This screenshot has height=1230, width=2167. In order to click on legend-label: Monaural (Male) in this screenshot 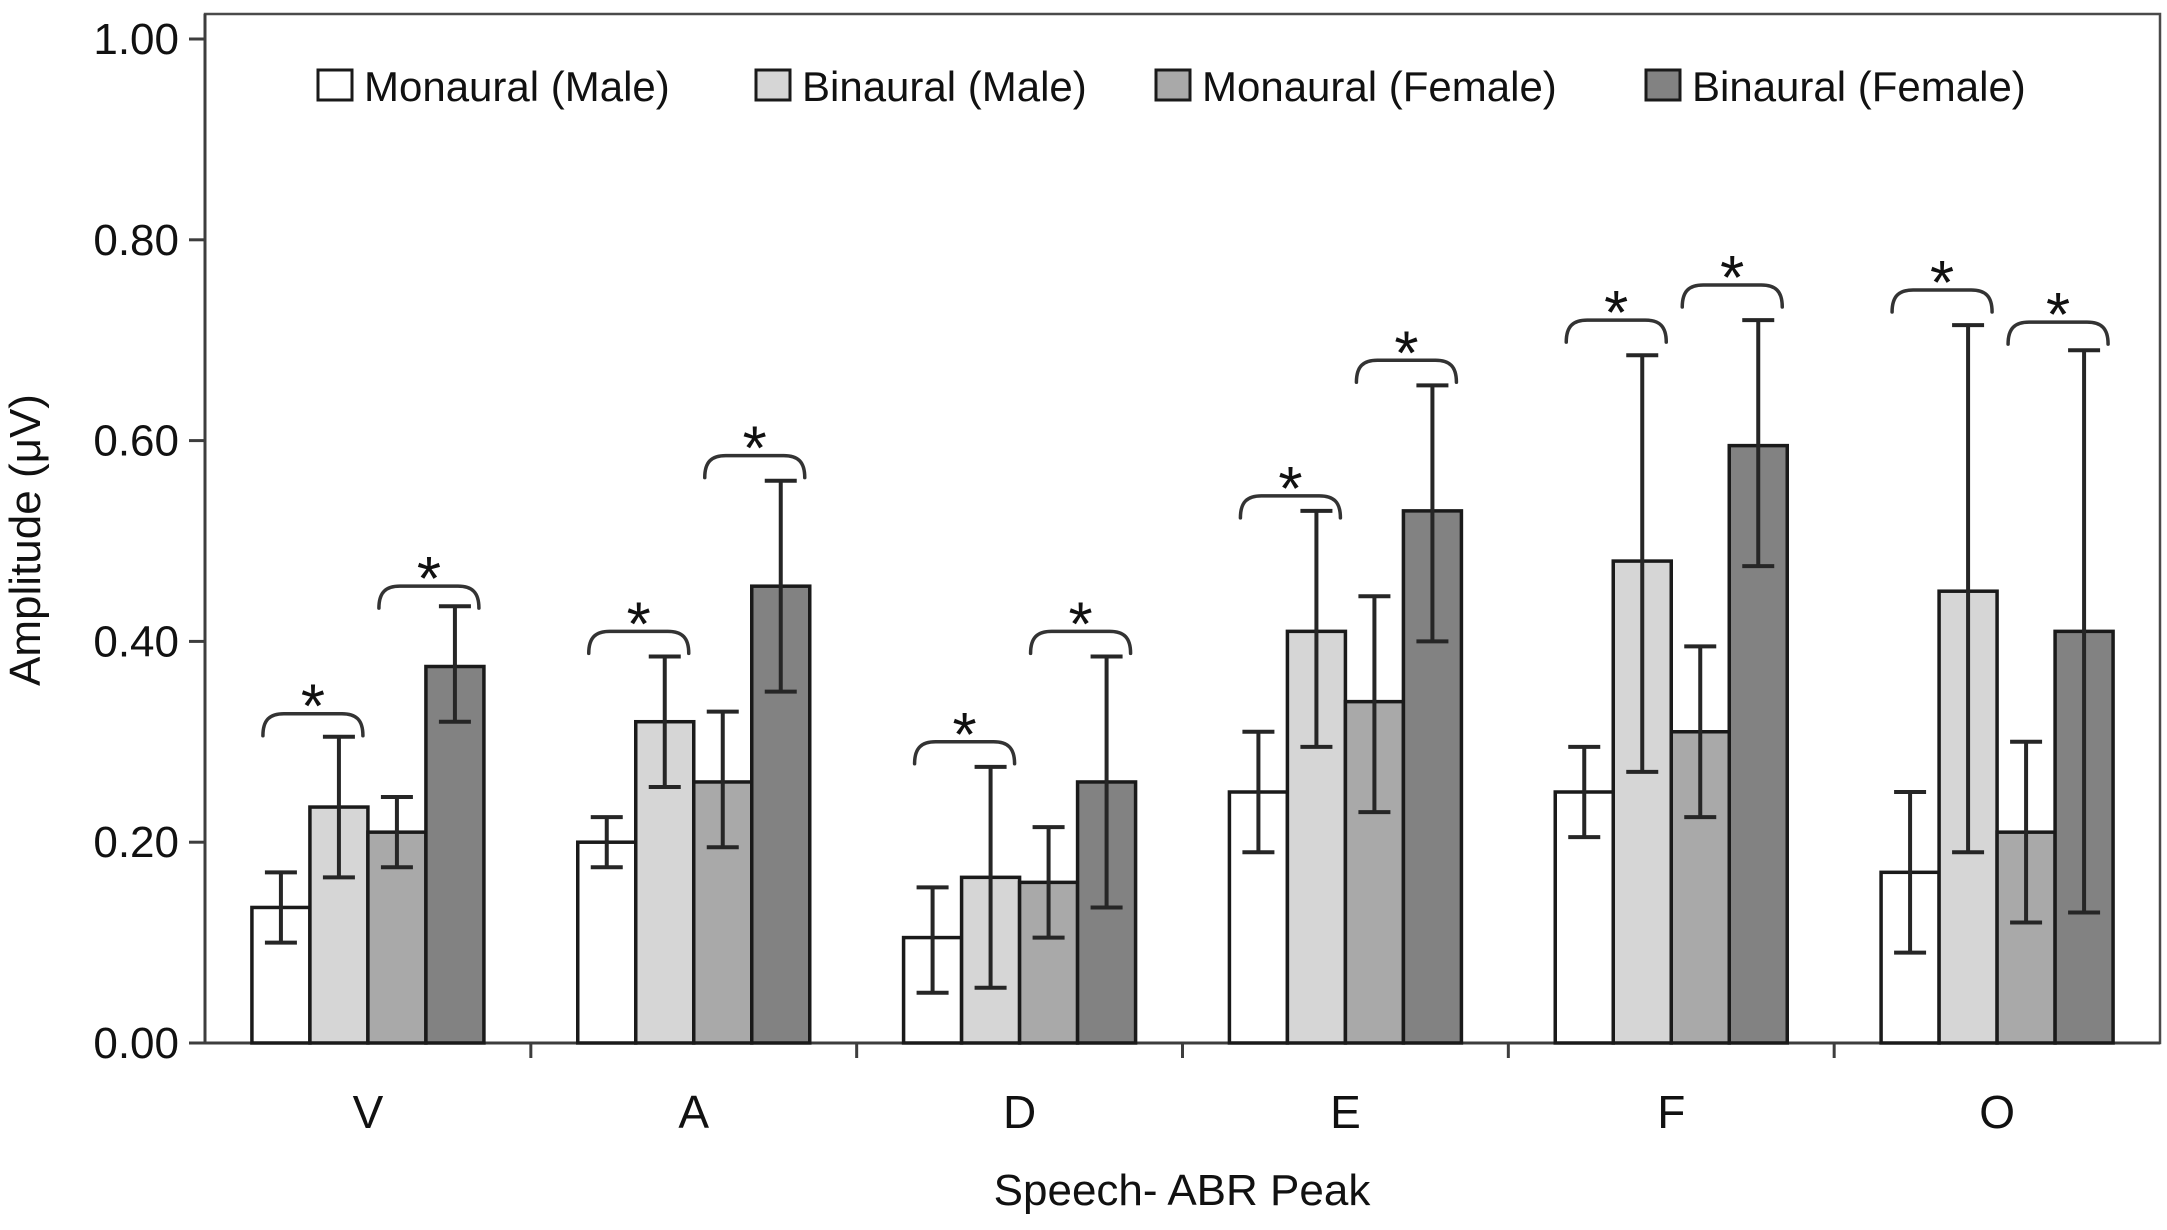, I will do `click(517, 86)`.